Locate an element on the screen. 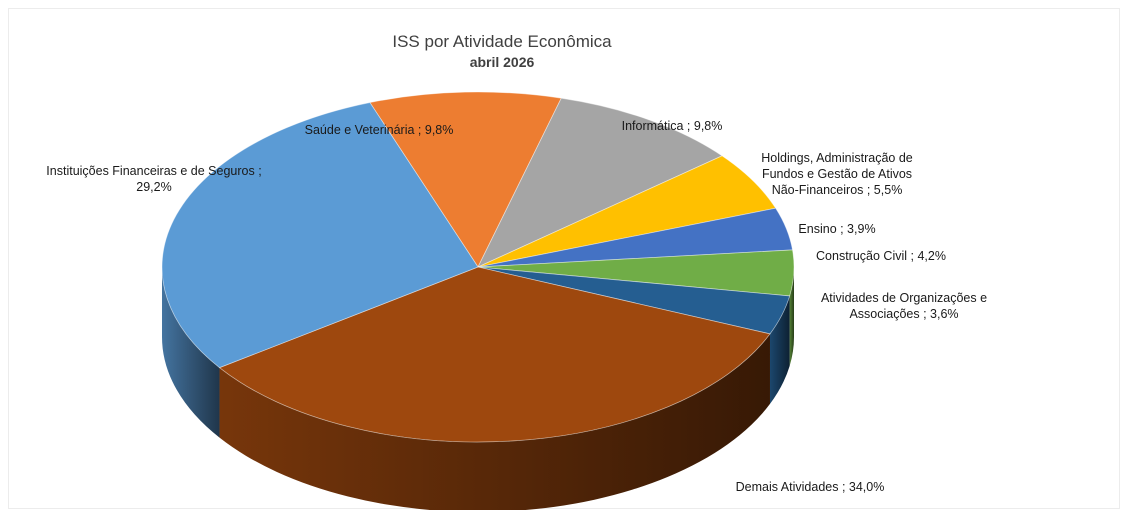 The width and height of the screenshot is (1128, 517). data-label: Construção Civil ; 4,2% is located at coordinates (881, 256).